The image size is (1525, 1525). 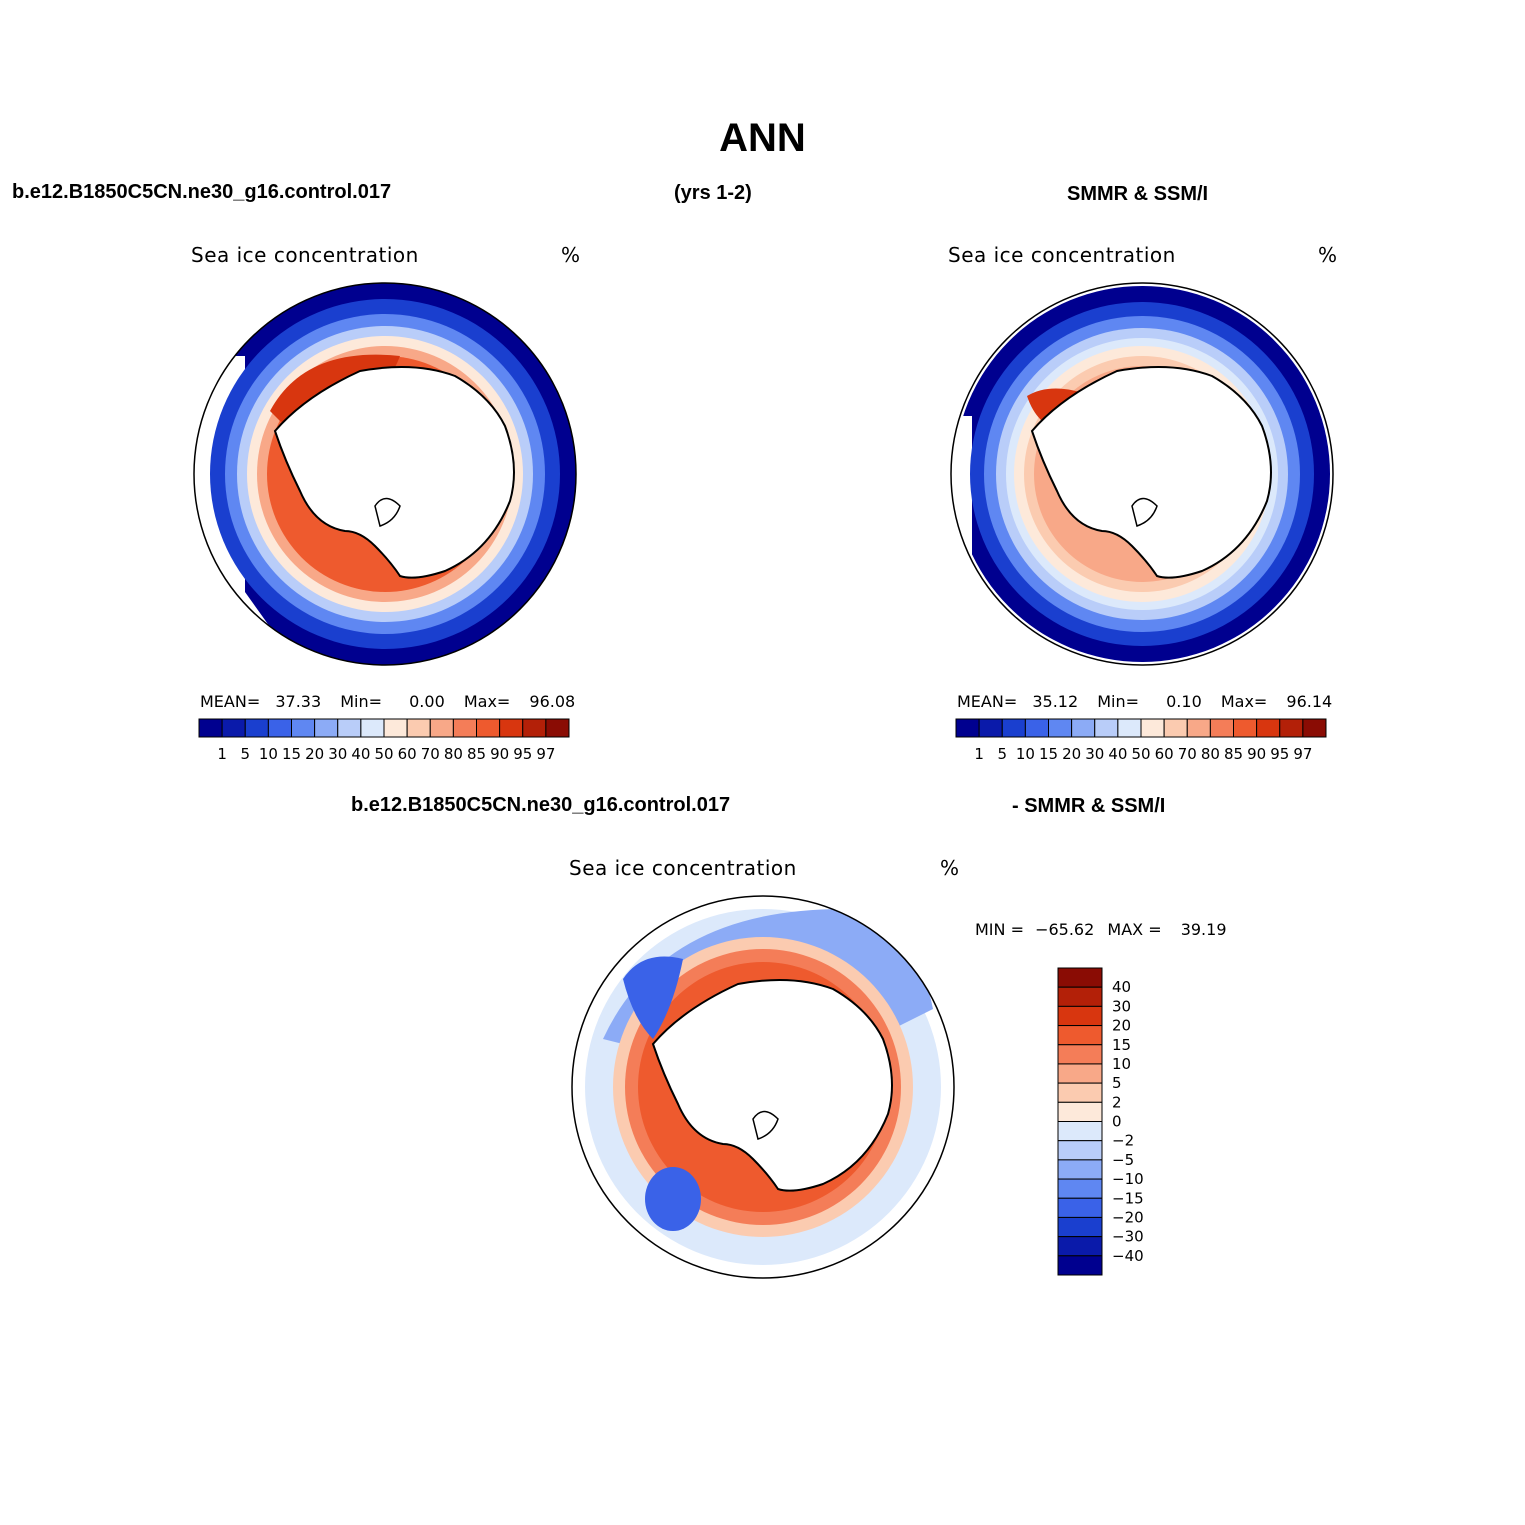 I want to click on colorbar-tick-label: 80, so click(x=453, y=754).